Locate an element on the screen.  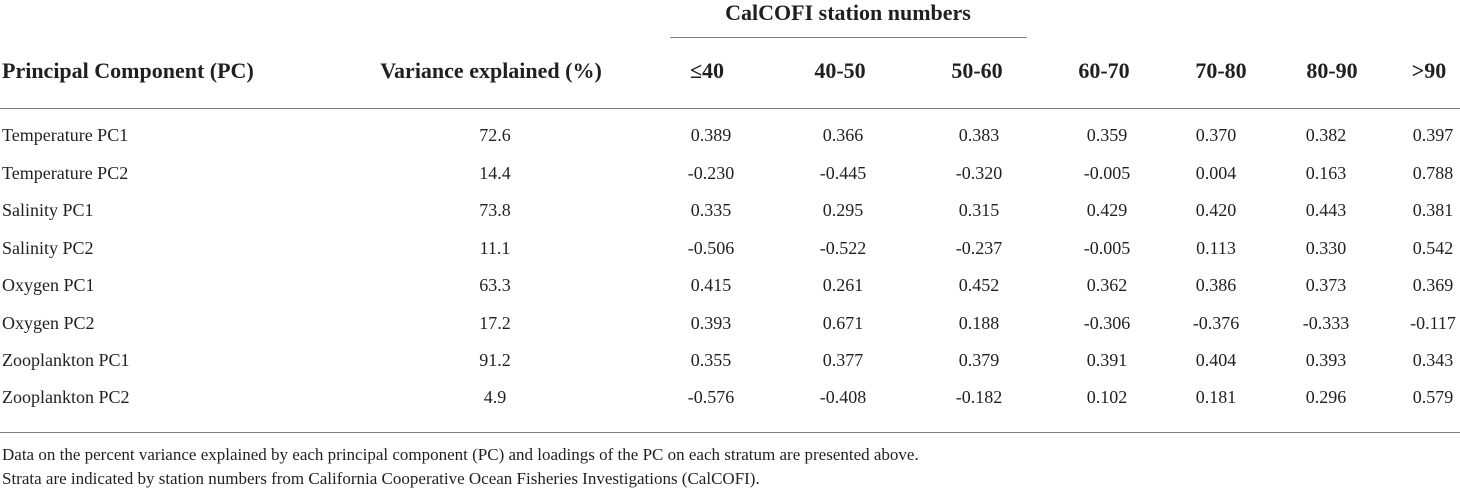
cell-pc-name: Zooplankton PC1 is located at coordinates (66, 360).